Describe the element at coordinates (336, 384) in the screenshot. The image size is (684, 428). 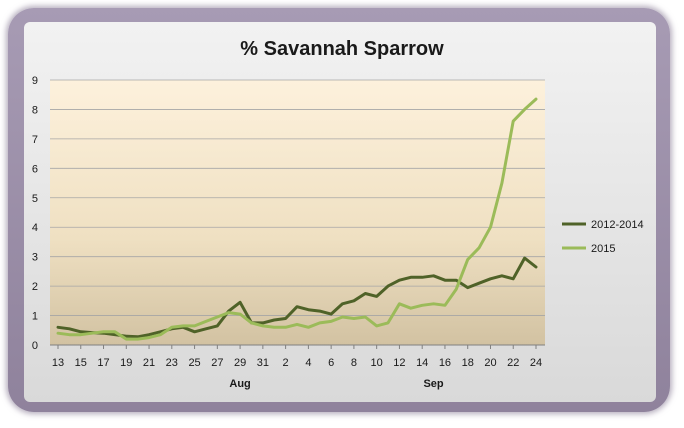
I see `x-axis-month-labels: Aug Sep` at that location.